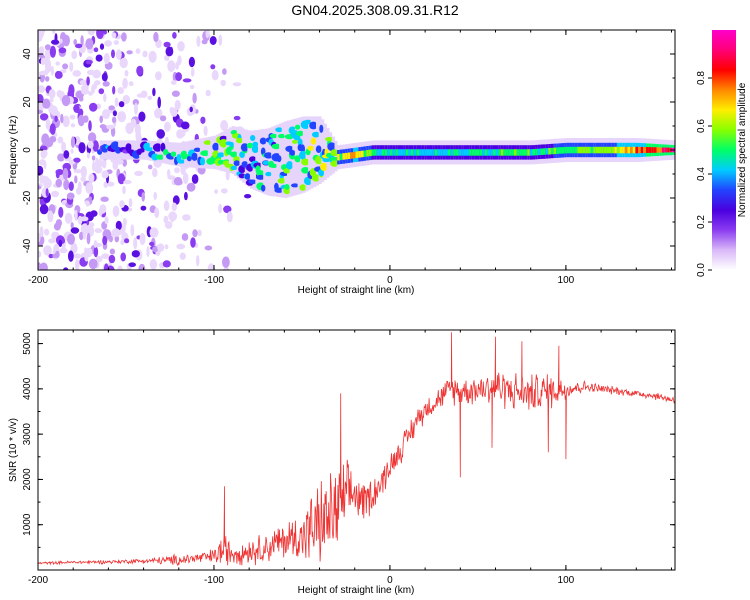  Describe the element at coordinates (701, 126) in the screenshot. I see `colorbar-tick-label: 0.6` at that location.